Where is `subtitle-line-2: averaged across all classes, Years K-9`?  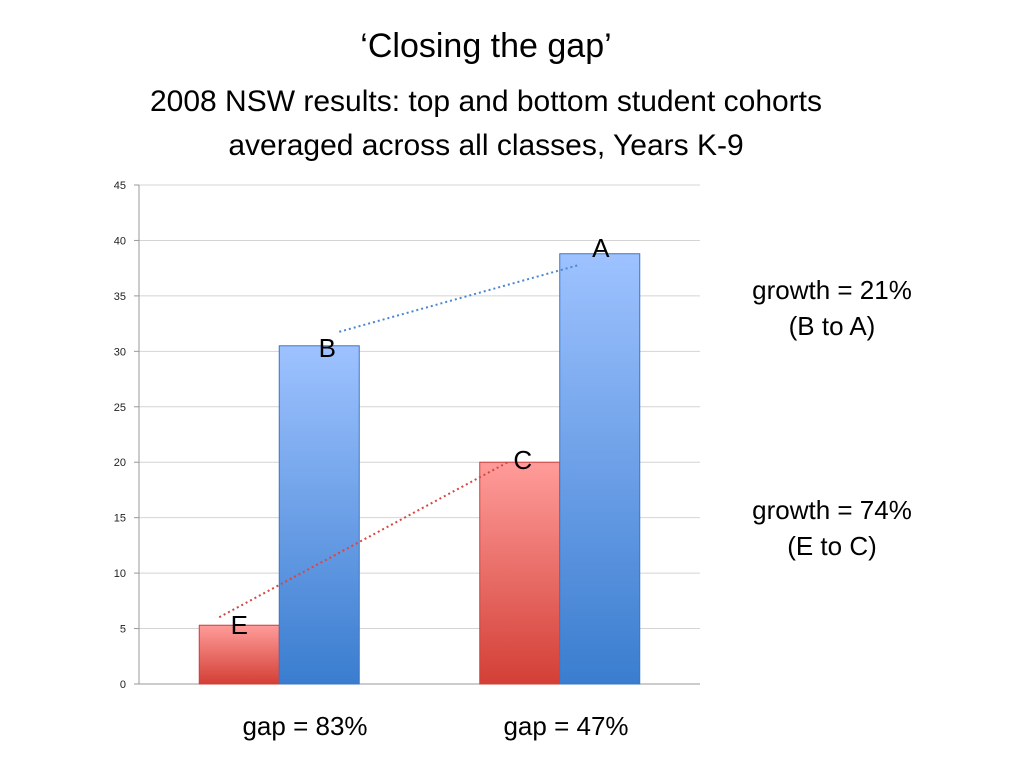 subtitle-line-2: averaged across all classes, Years K-9 is located at coordinates (486, 145).